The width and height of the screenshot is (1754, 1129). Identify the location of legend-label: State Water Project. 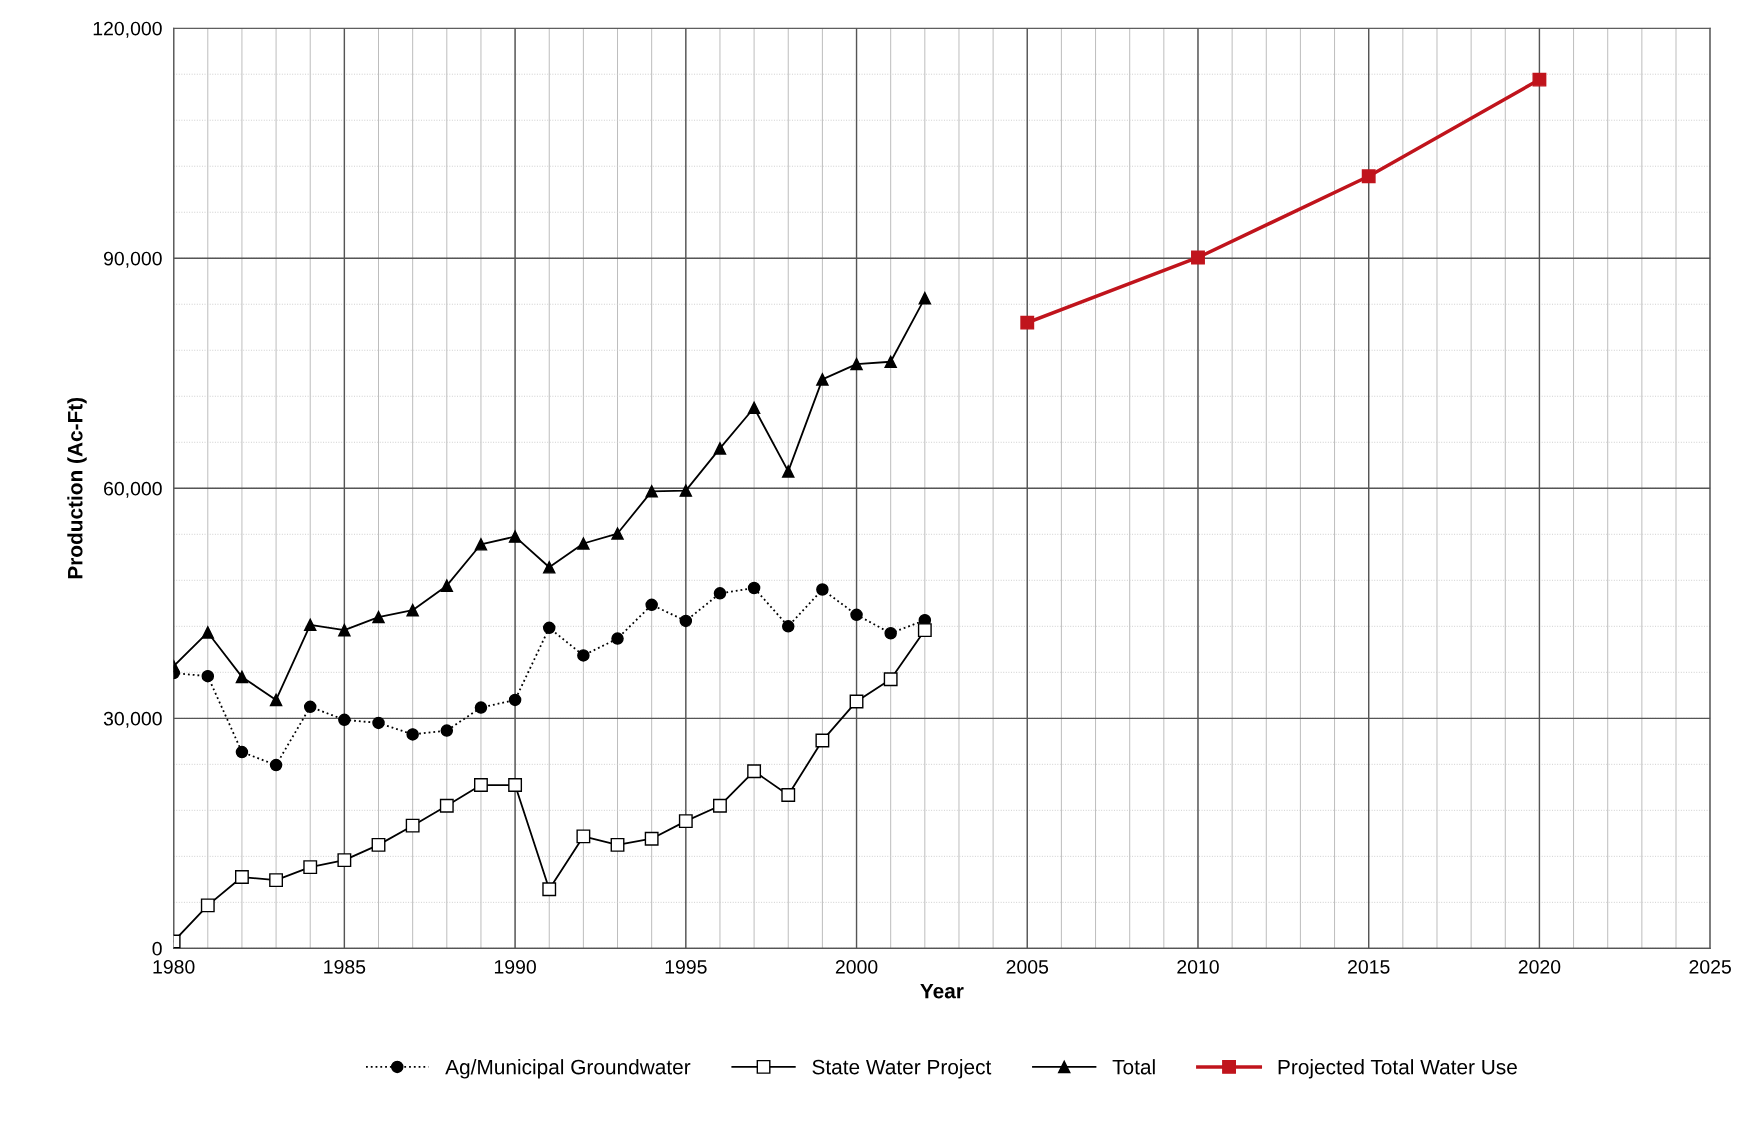
(902, 1069).